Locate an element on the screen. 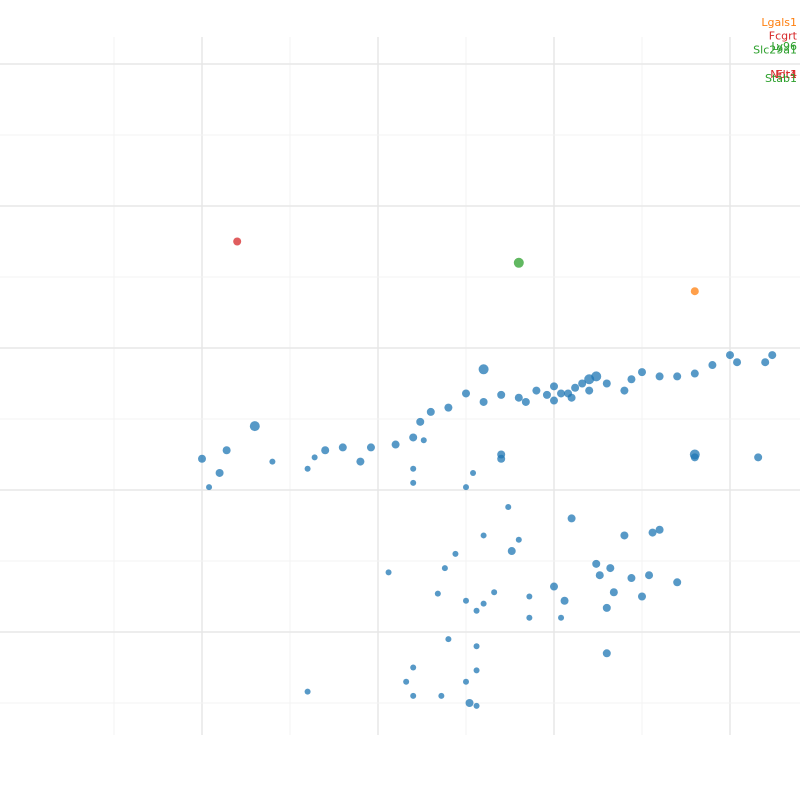  point-label-lgals1: Lgals1 is located at coordinates (779, 22).